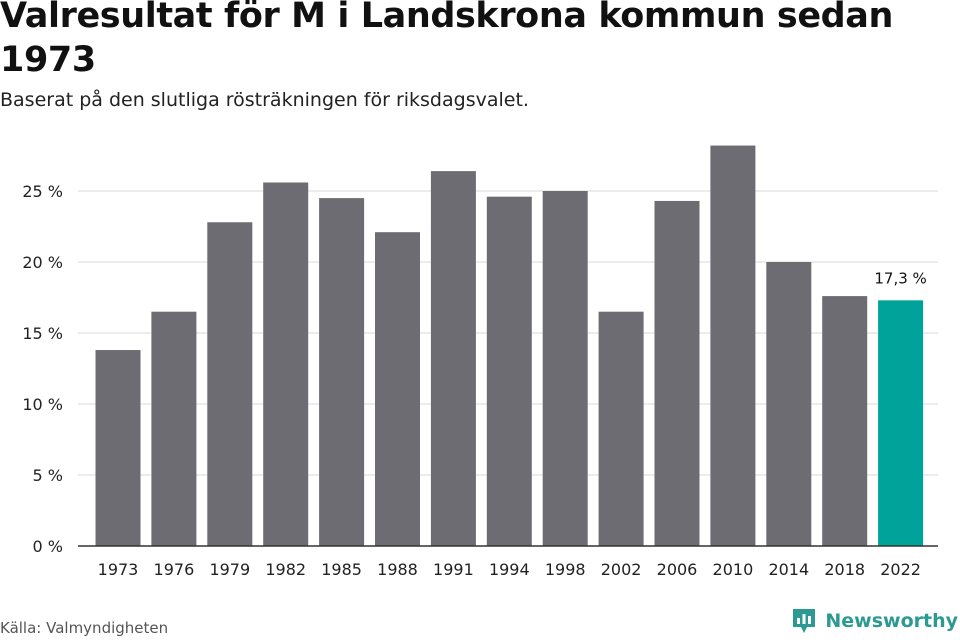 This screenshot has height=640, width=960. What do you see at coordinates (900, 569) in the screenshot?
I see `x-tick-label: 2022` at bounding box center [900, 569].